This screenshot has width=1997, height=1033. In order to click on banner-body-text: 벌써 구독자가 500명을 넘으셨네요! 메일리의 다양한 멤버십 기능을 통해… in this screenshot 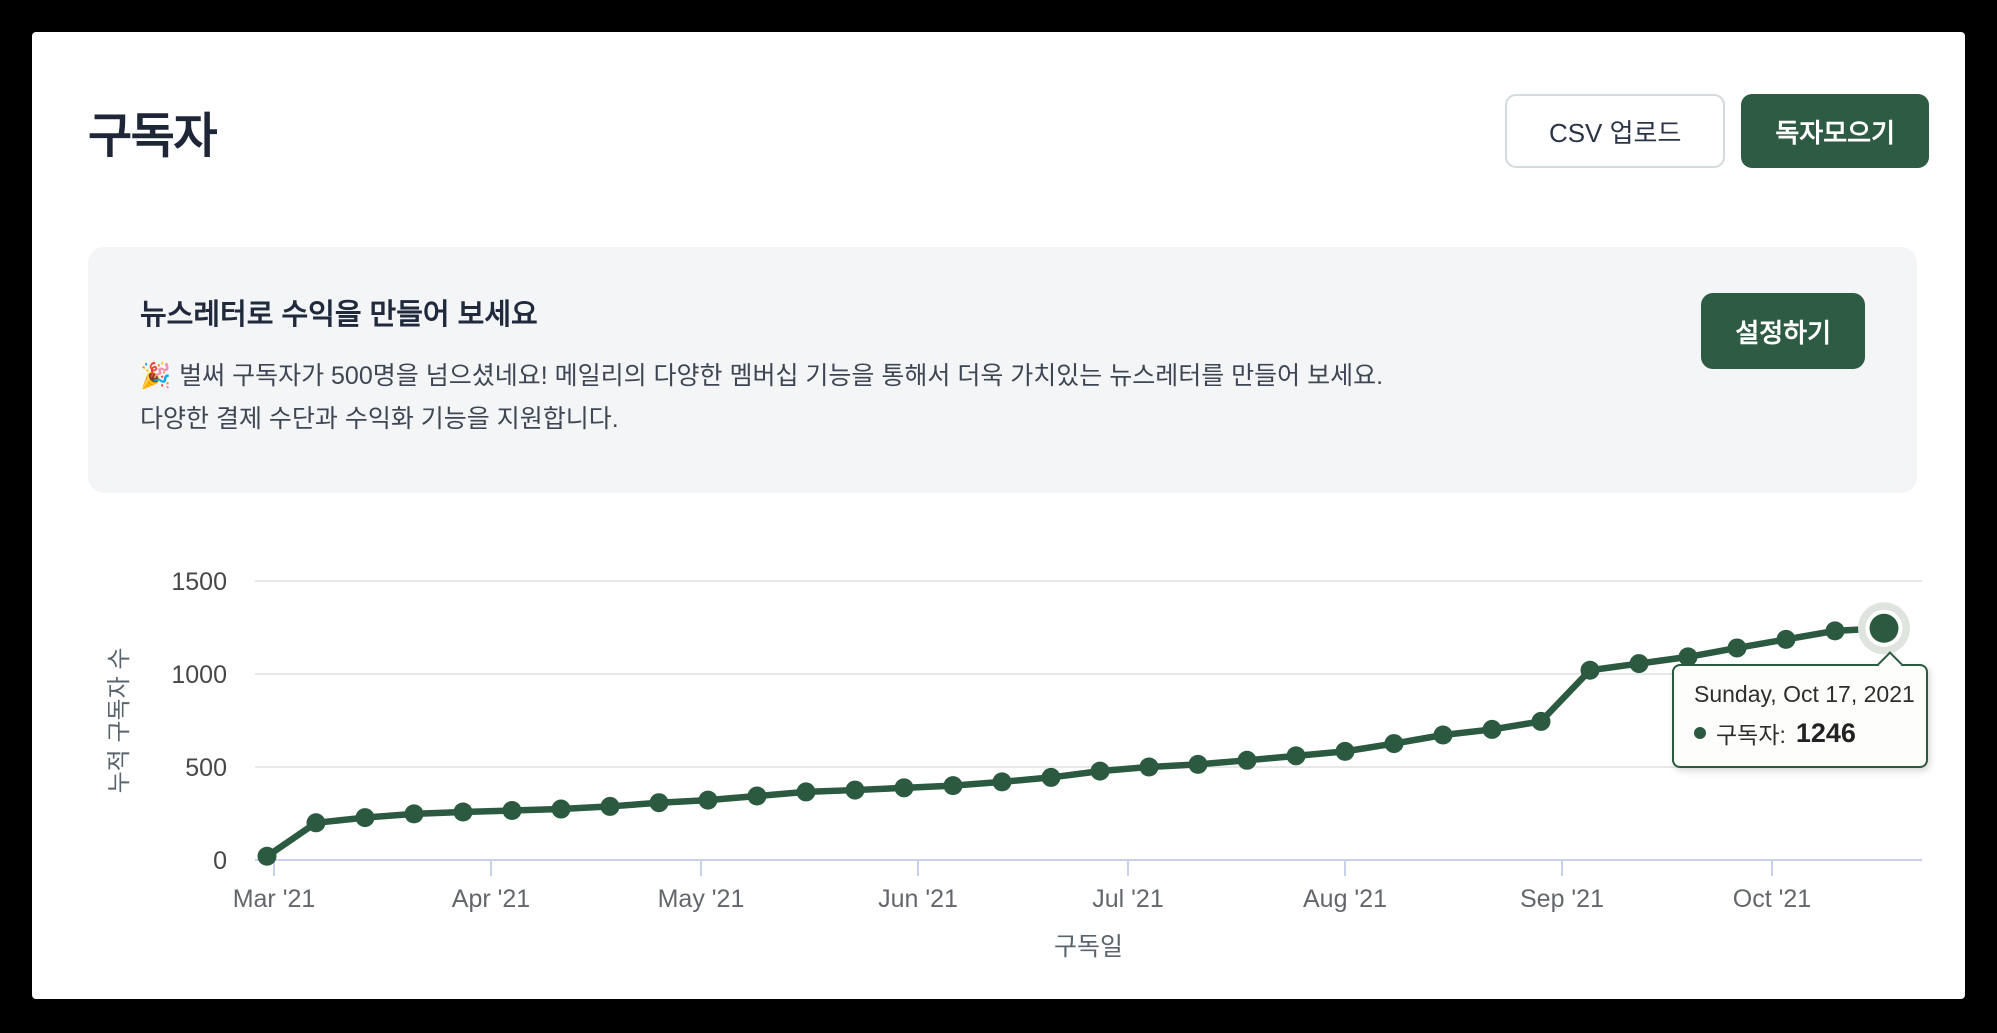, I will do `click(762, 397)`.